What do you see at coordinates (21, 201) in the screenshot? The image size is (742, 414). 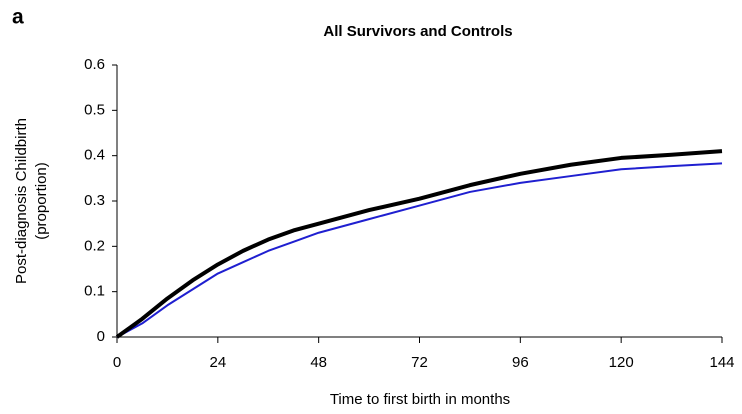 I see `y-axis-label: Post-diagnosis Childbirth` at bounding box center [21, 201].